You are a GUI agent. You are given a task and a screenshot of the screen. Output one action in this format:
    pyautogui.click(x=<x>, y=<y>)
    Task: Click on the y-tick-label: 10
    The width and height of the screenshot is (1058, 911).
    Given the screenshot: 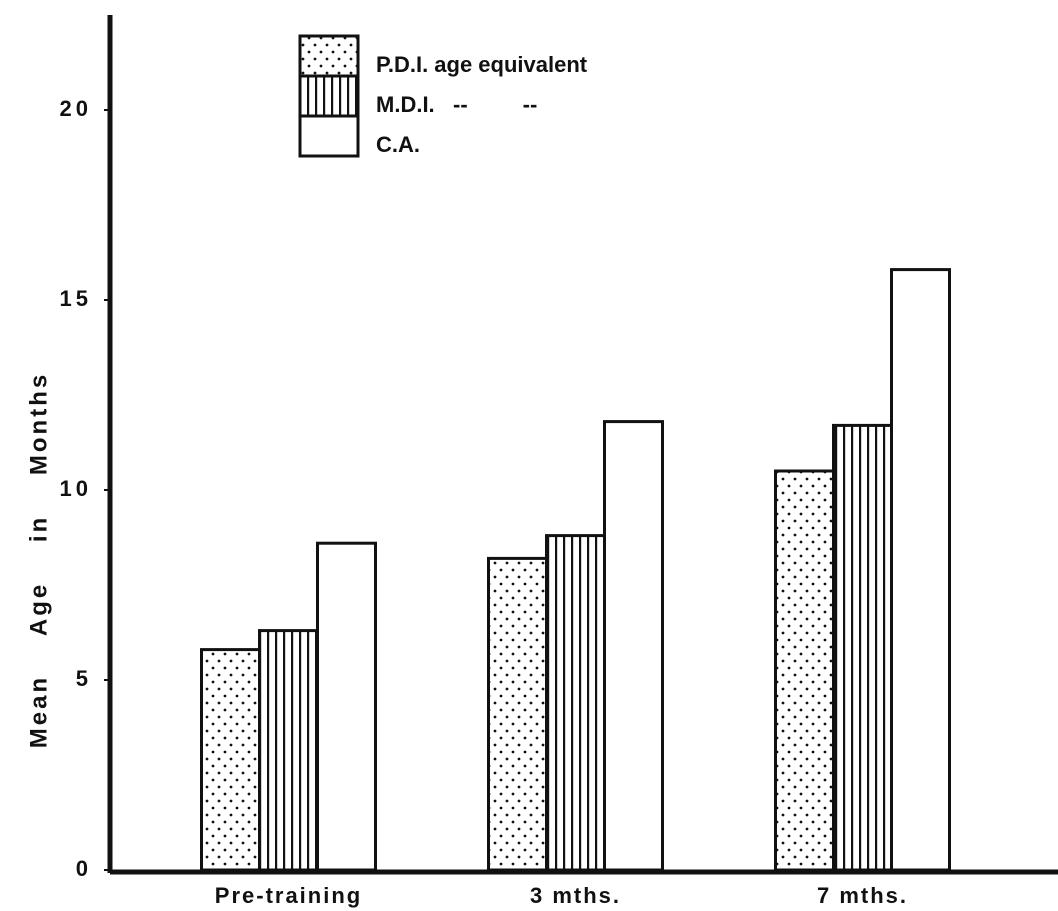 What is the action you would take?
    pyautogui.click(x=76, y=488)
    